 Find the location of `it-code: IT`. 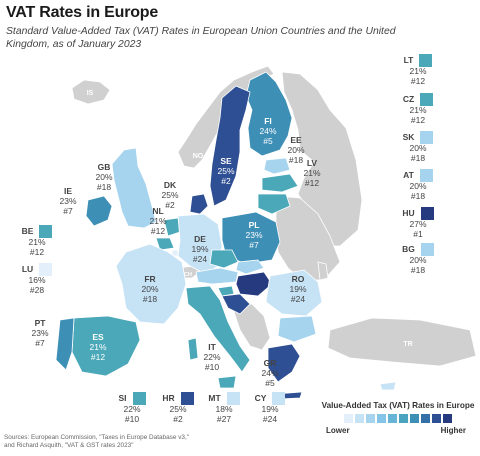

it-code: IT is located at coordinates (212, 347).